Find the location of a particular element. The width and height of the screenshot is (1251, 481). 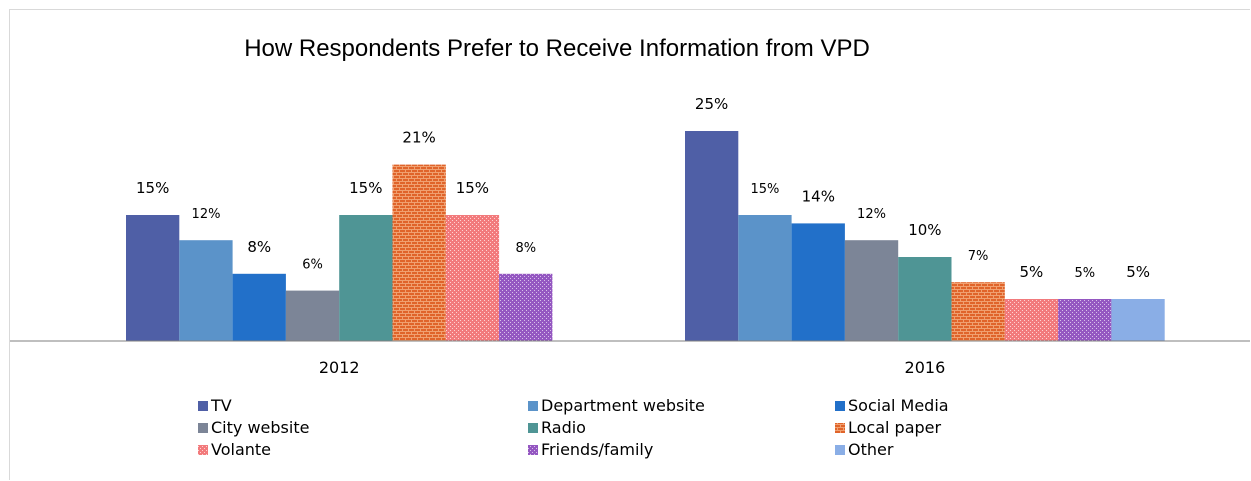

data-label-2016-city-website: 12% is located at coordinates (871, 214).